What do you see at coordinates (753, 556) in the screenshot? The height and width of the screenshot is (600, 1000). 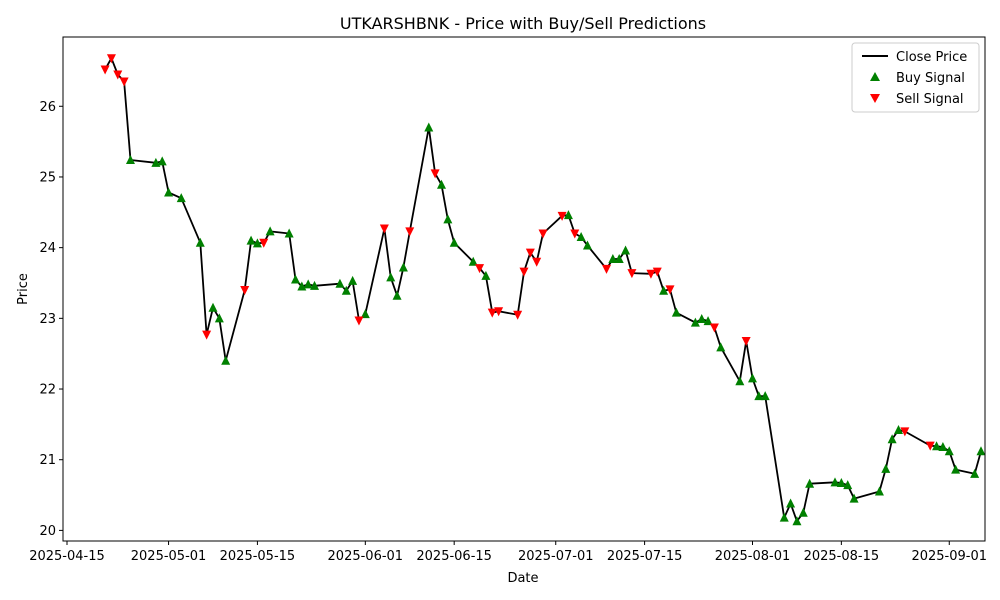 I see `x-tick-label: 2025-08-01` at bounding box center [753, 556].